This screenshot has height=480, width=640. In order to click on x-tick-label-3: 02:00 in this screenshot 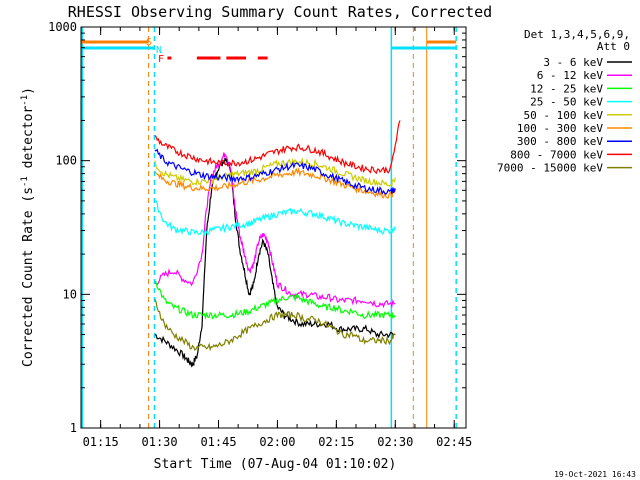, I will do `click(277, 442)`.